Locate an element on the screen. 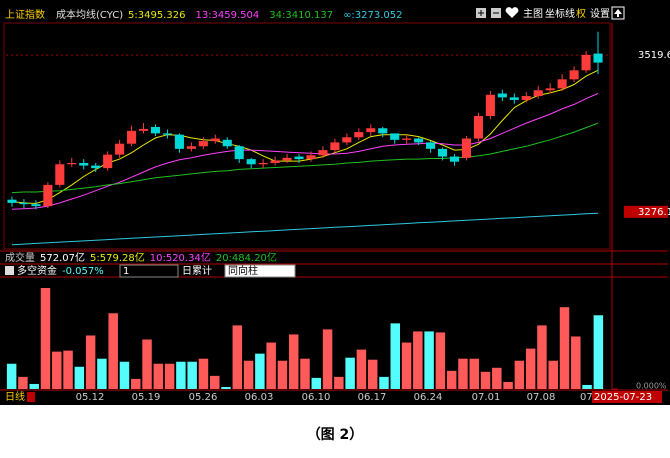  x-tick-label: 05.12 is located at coordinates (90, 397).